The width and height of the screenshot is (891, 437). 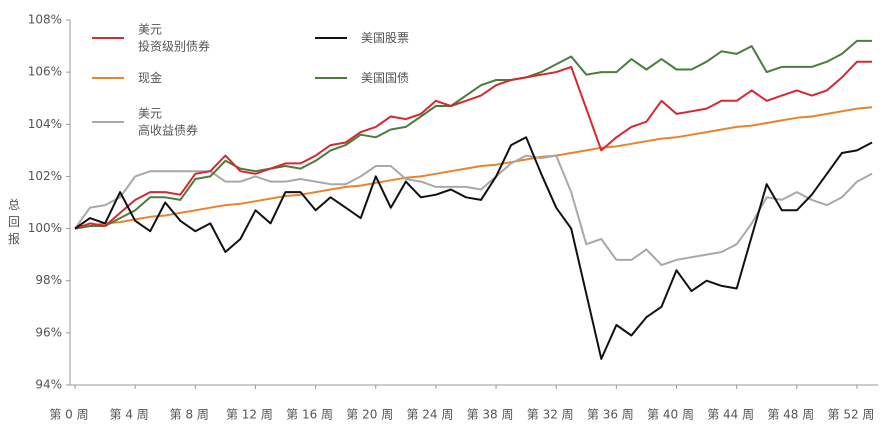 What do you see at coordinates (45, 176) in the screenshot?
I see `y-tick-label: 102%` at bounding box center [45, 176].